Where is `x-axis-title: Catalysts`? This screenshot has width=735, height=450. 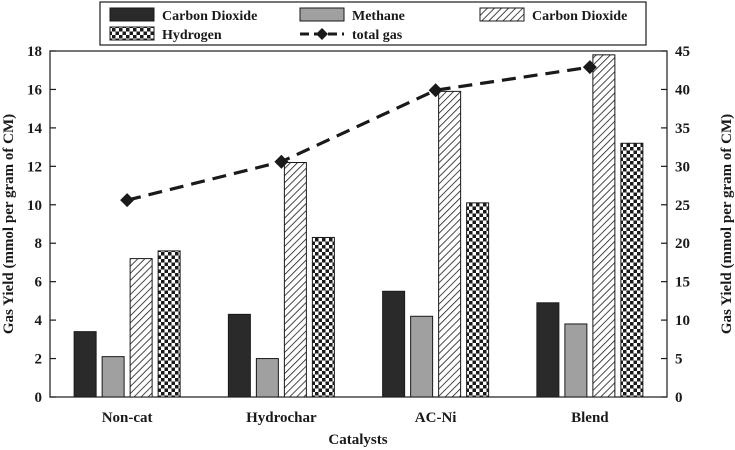
x-axis-title: Catalysts is located at coordinates (357, 440).